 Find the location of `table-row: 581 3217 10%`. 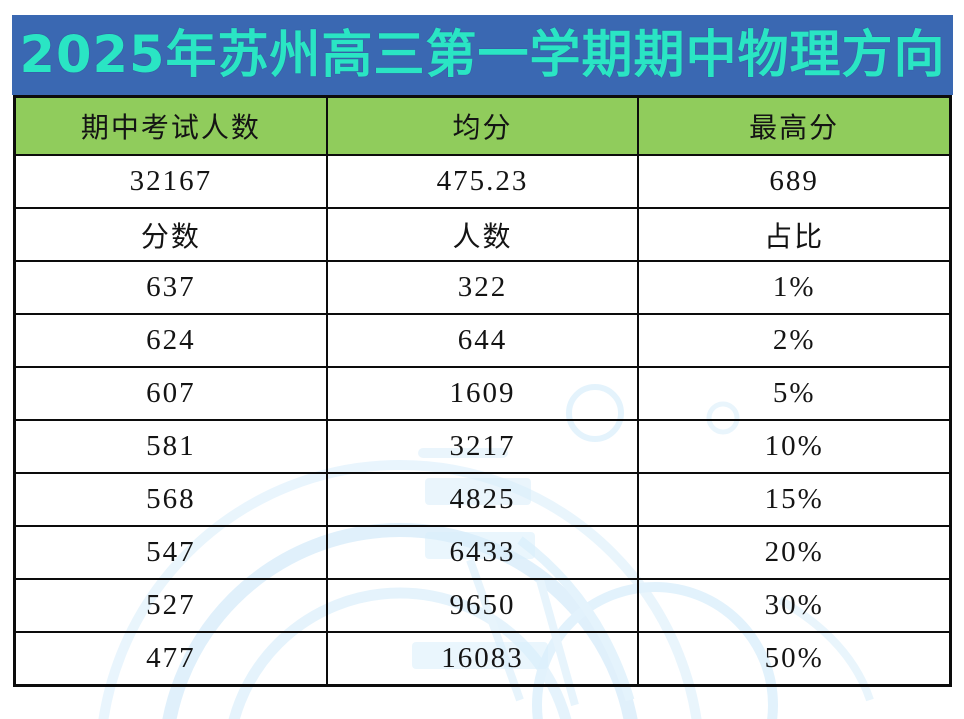

table-row: 581 3217 10% is located at coordinates (482, 446).